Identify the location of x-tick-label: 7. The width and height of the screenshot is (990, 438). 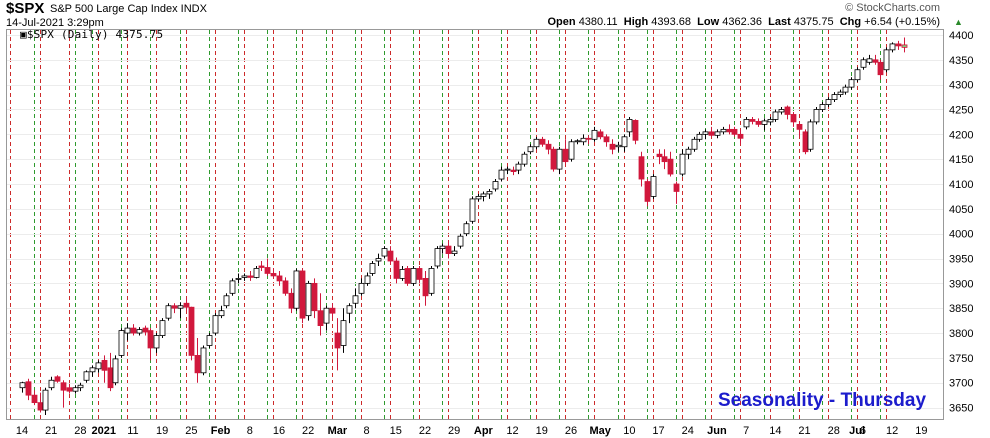
(746, 431).